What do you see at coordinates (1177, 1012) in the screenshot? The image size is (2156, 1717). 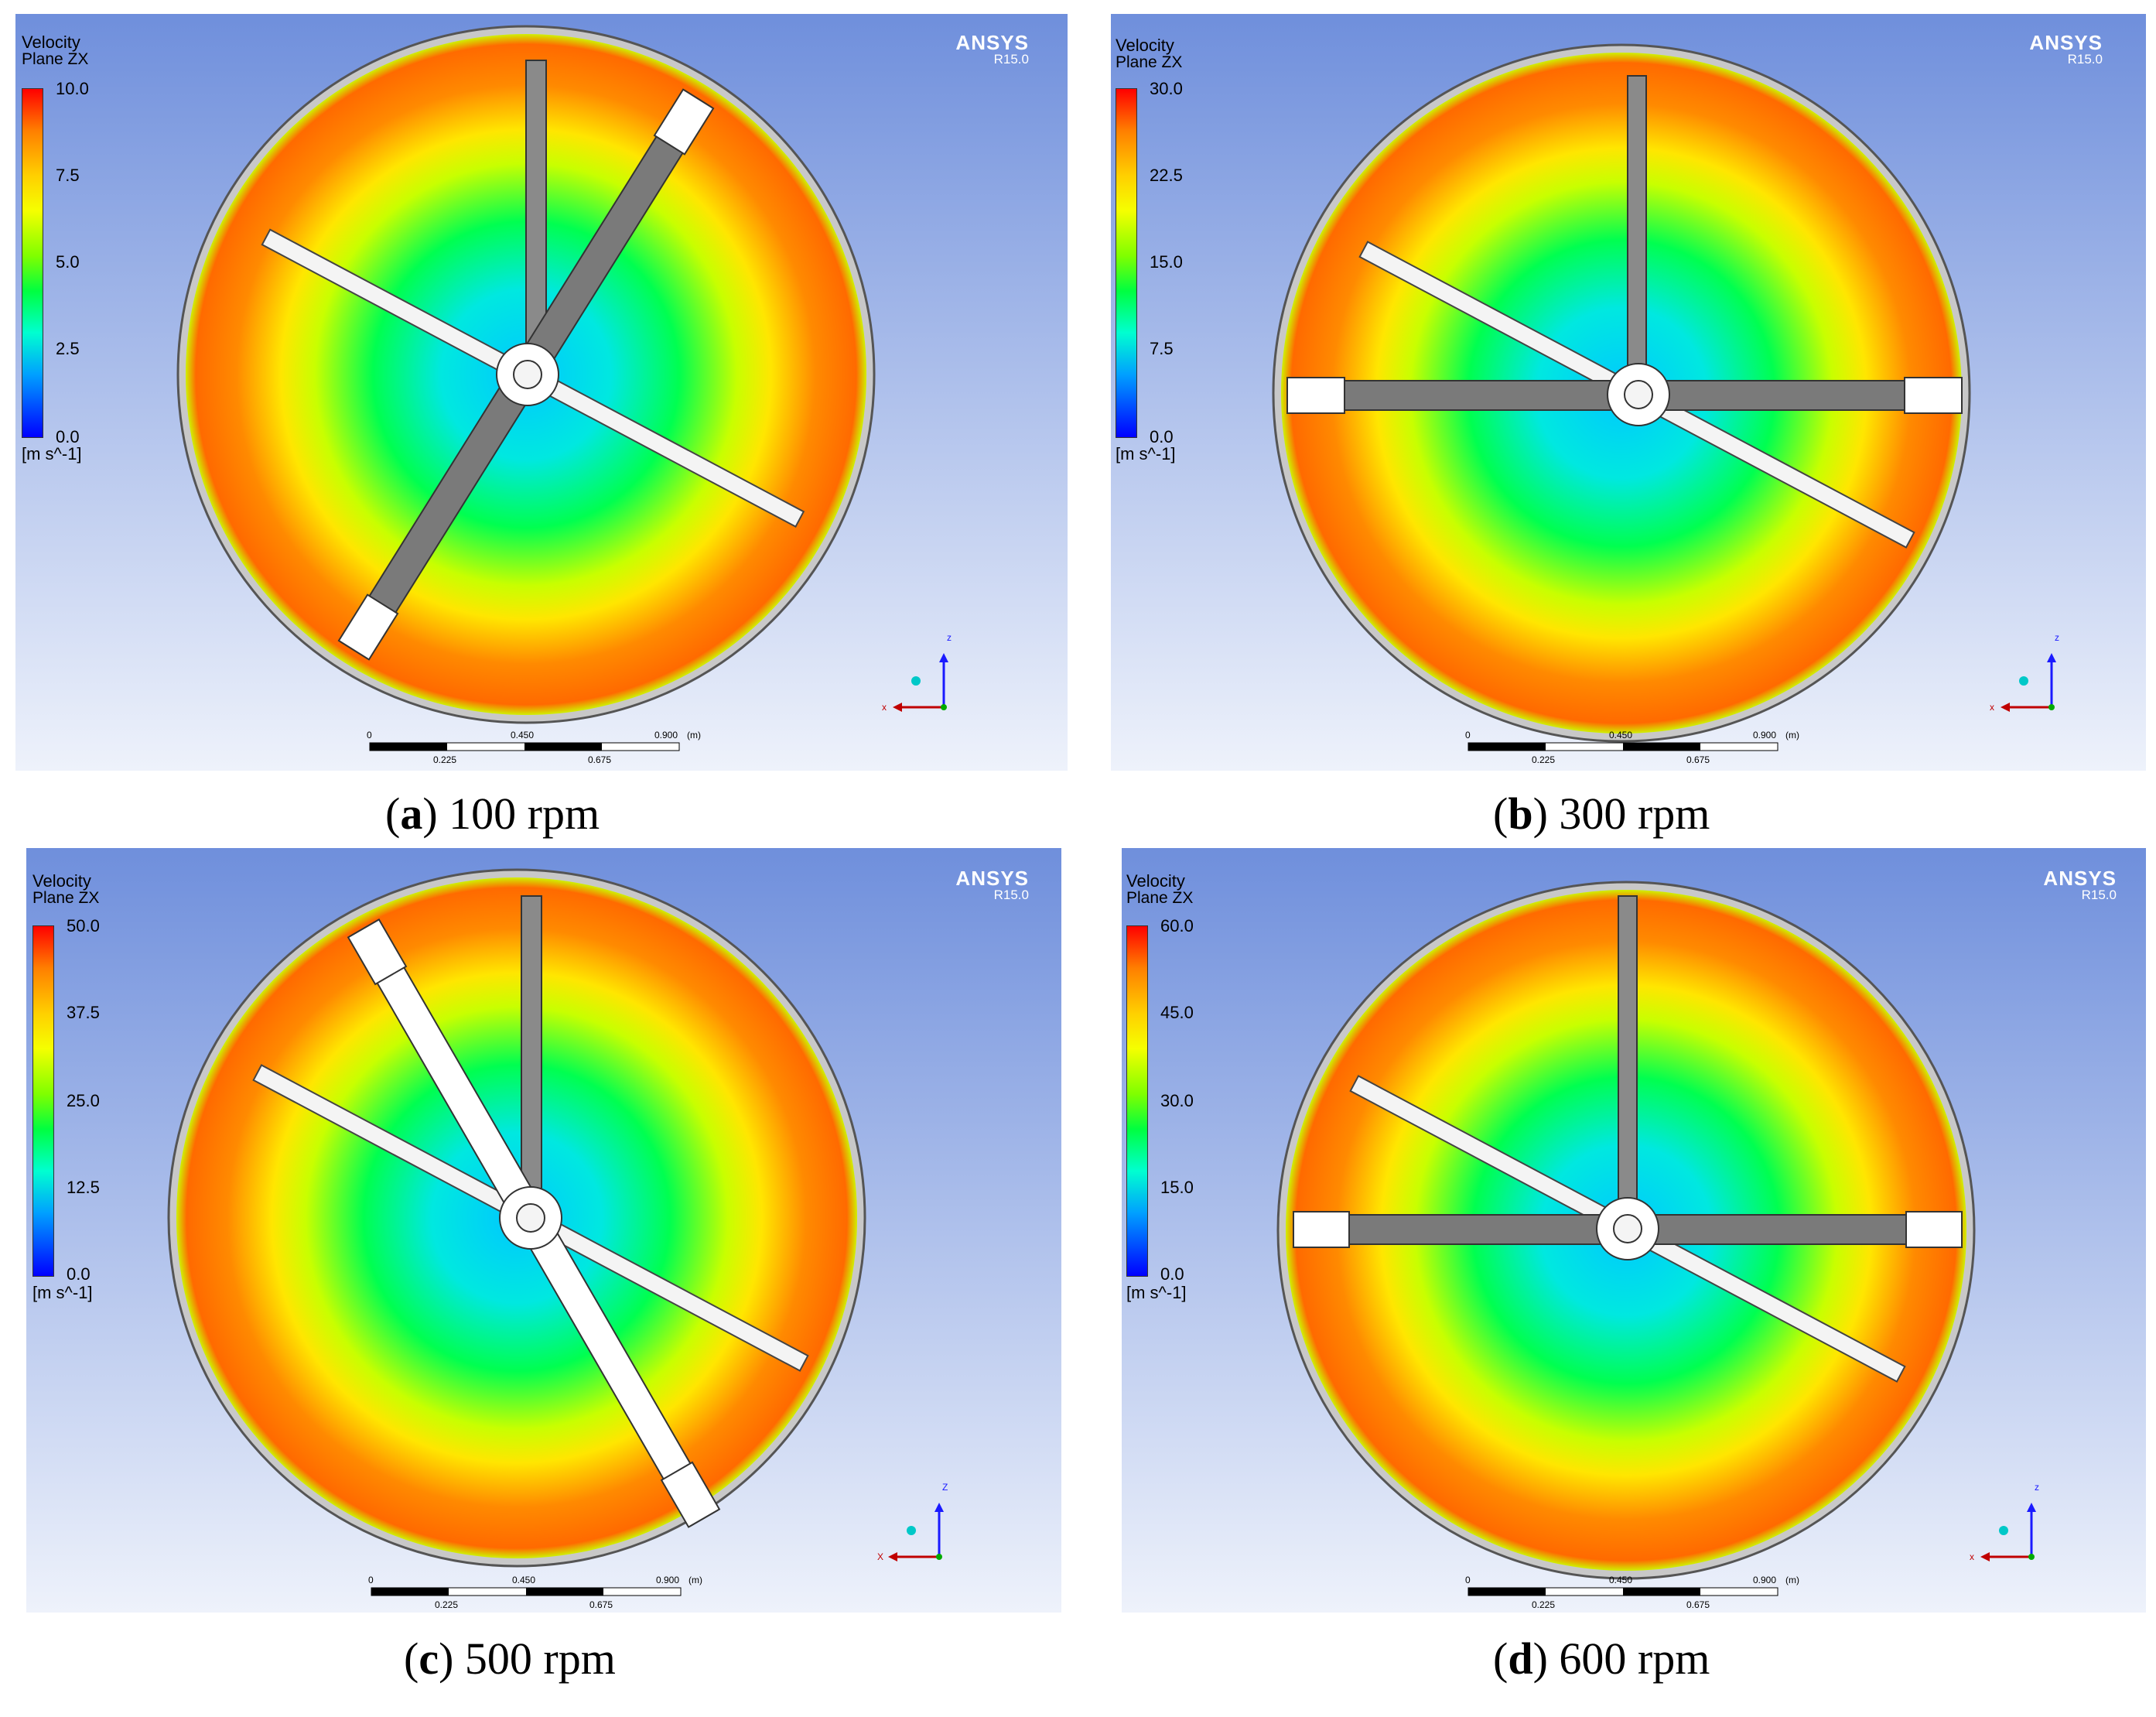 I see `legend-tick: 45.0` at bounding box center [1177, 1012].